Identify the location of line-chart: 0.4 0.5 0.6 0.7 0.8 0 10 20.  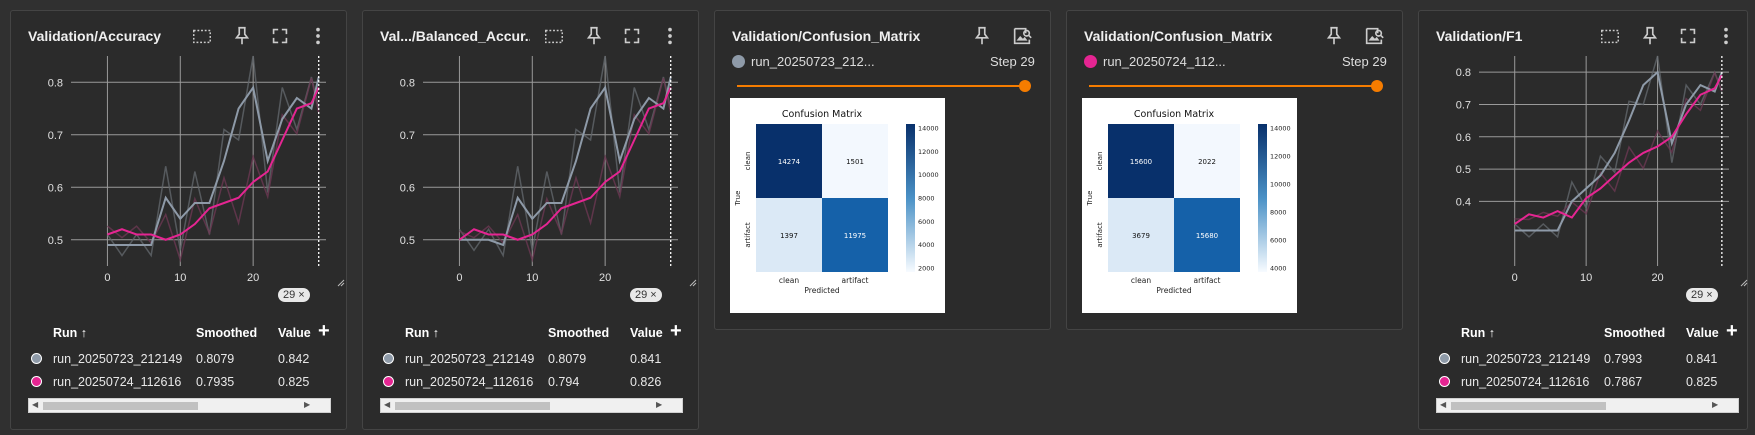
(1591, 171).